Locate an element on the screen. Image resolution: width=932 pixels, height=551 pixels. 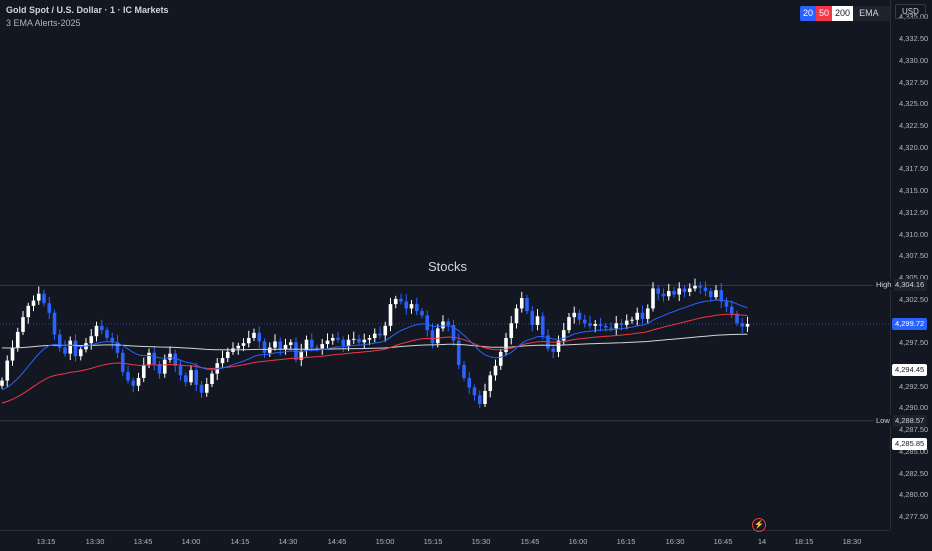
time-tick-label: 16:00 is located at coordinates (578, 541).